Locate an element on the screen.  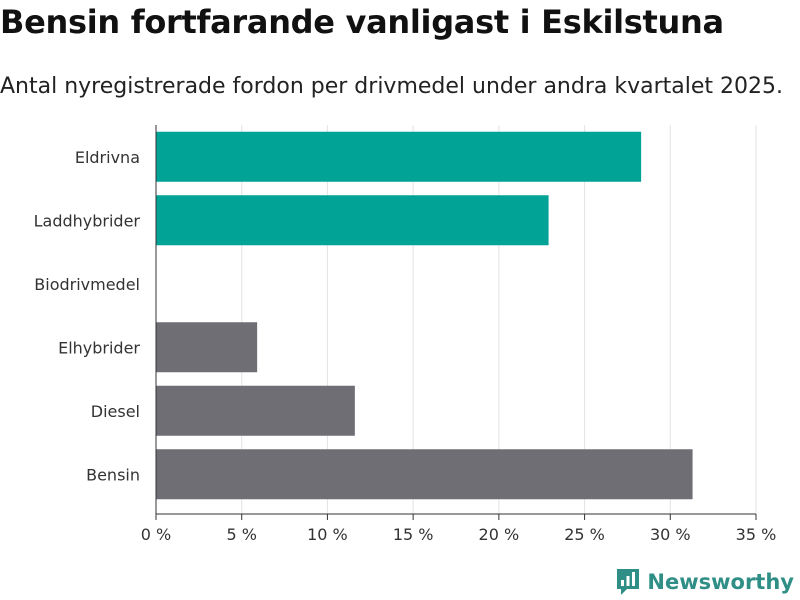
category-label: Diesel is located at coordinates (115, 411).